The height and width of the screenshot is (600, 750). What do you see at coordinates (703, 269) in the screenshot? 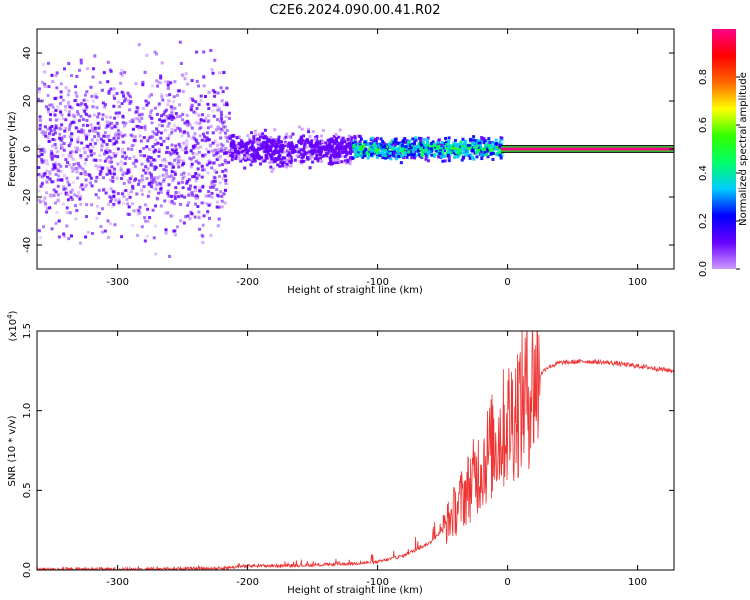
I see `colorbar-tick-label: 0.0` at bounding box center [703, 269].